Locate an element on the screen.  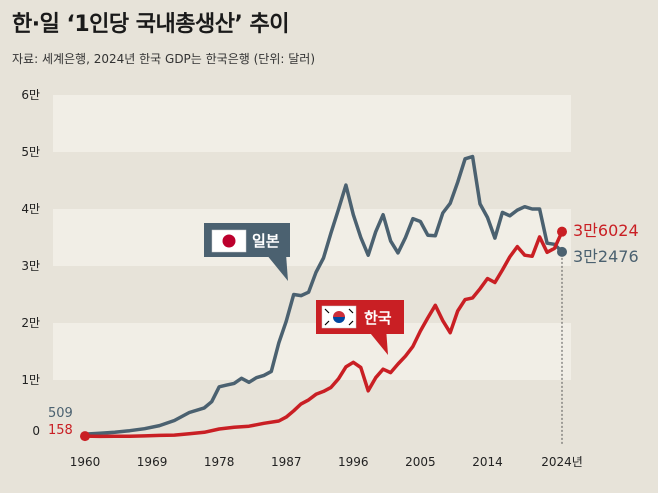
korea-start-value: 158 is located at coordinates (60, 430).